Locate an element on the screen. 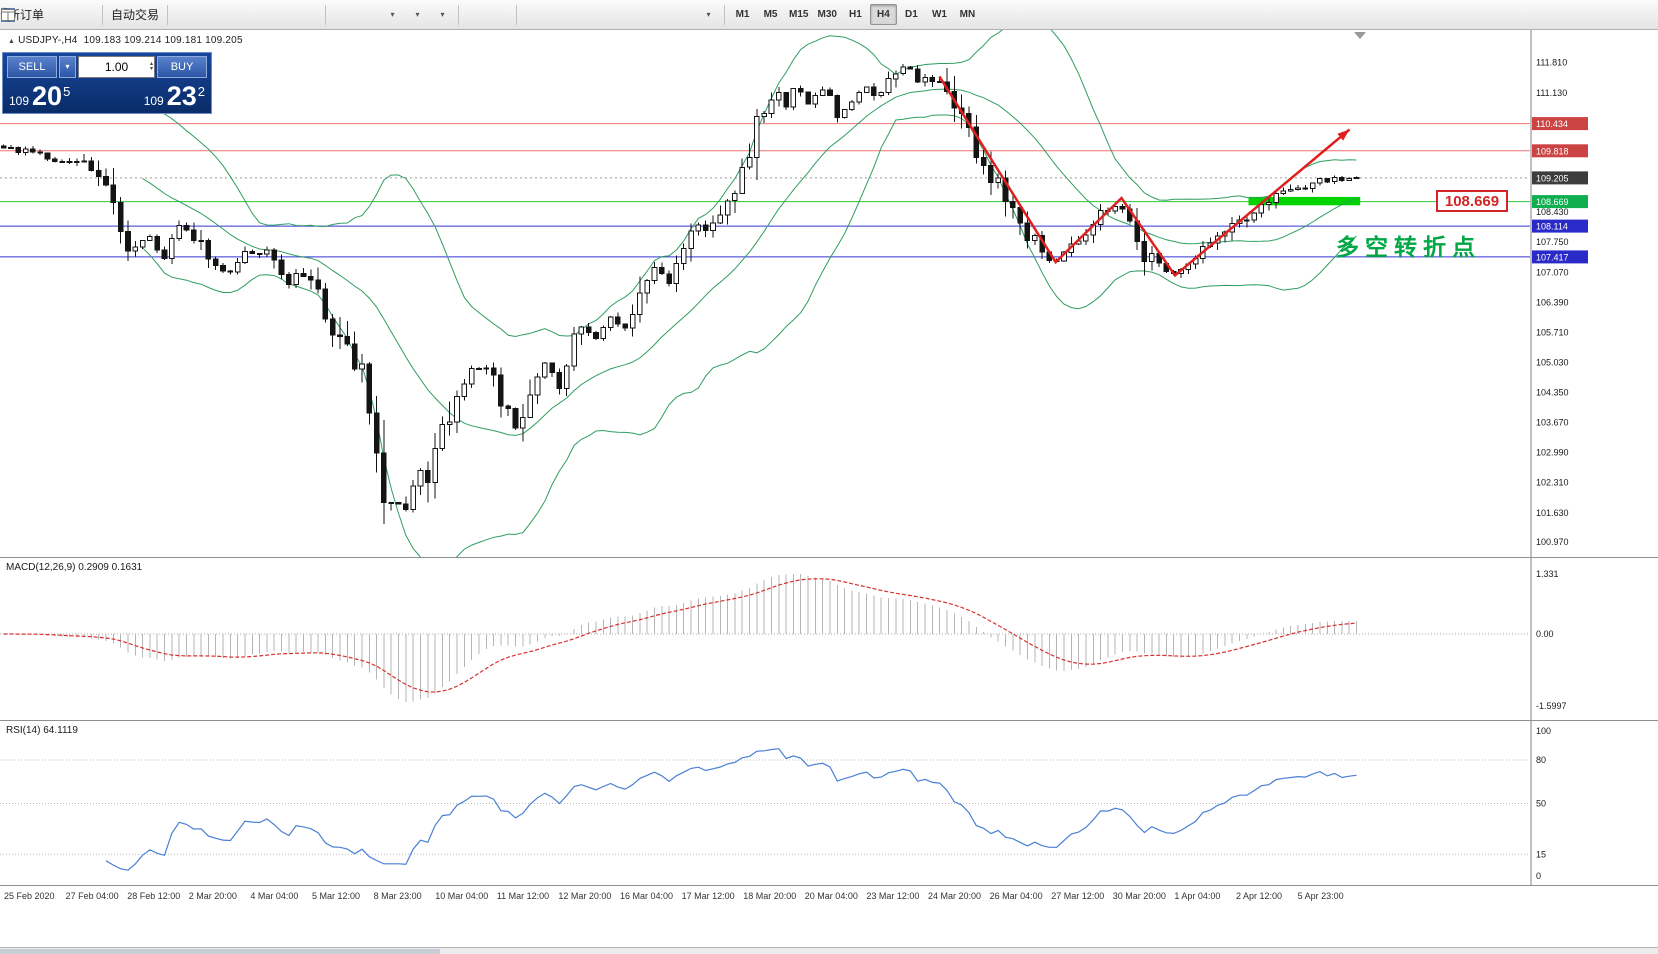  shapes-button is located at coordinates (335, 15).